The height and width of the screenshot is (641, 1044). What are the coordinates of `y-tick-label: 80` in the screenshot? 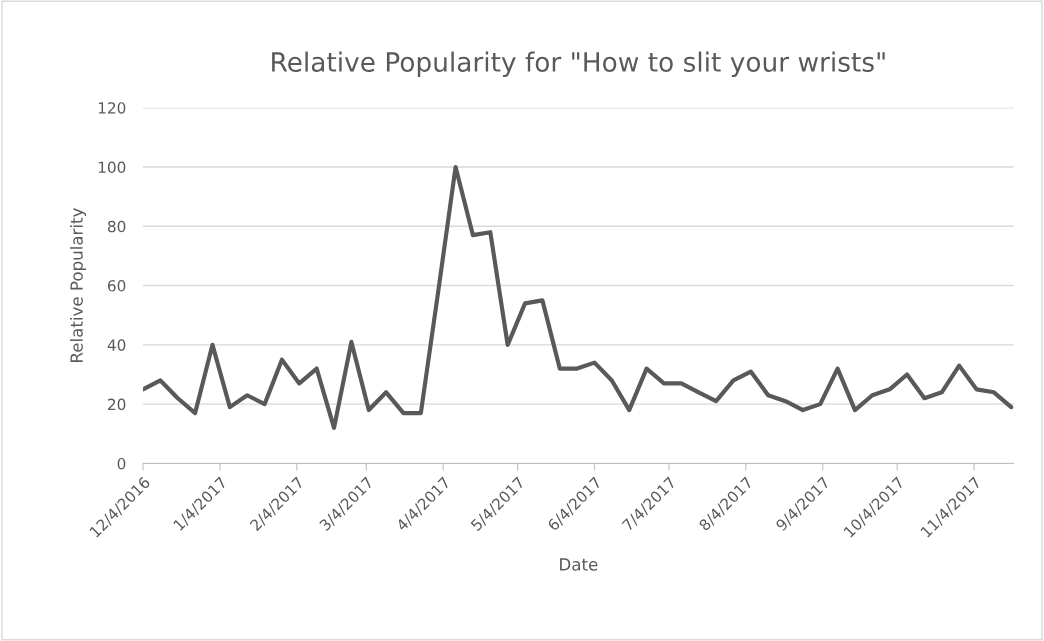 It's located at (116, 226).